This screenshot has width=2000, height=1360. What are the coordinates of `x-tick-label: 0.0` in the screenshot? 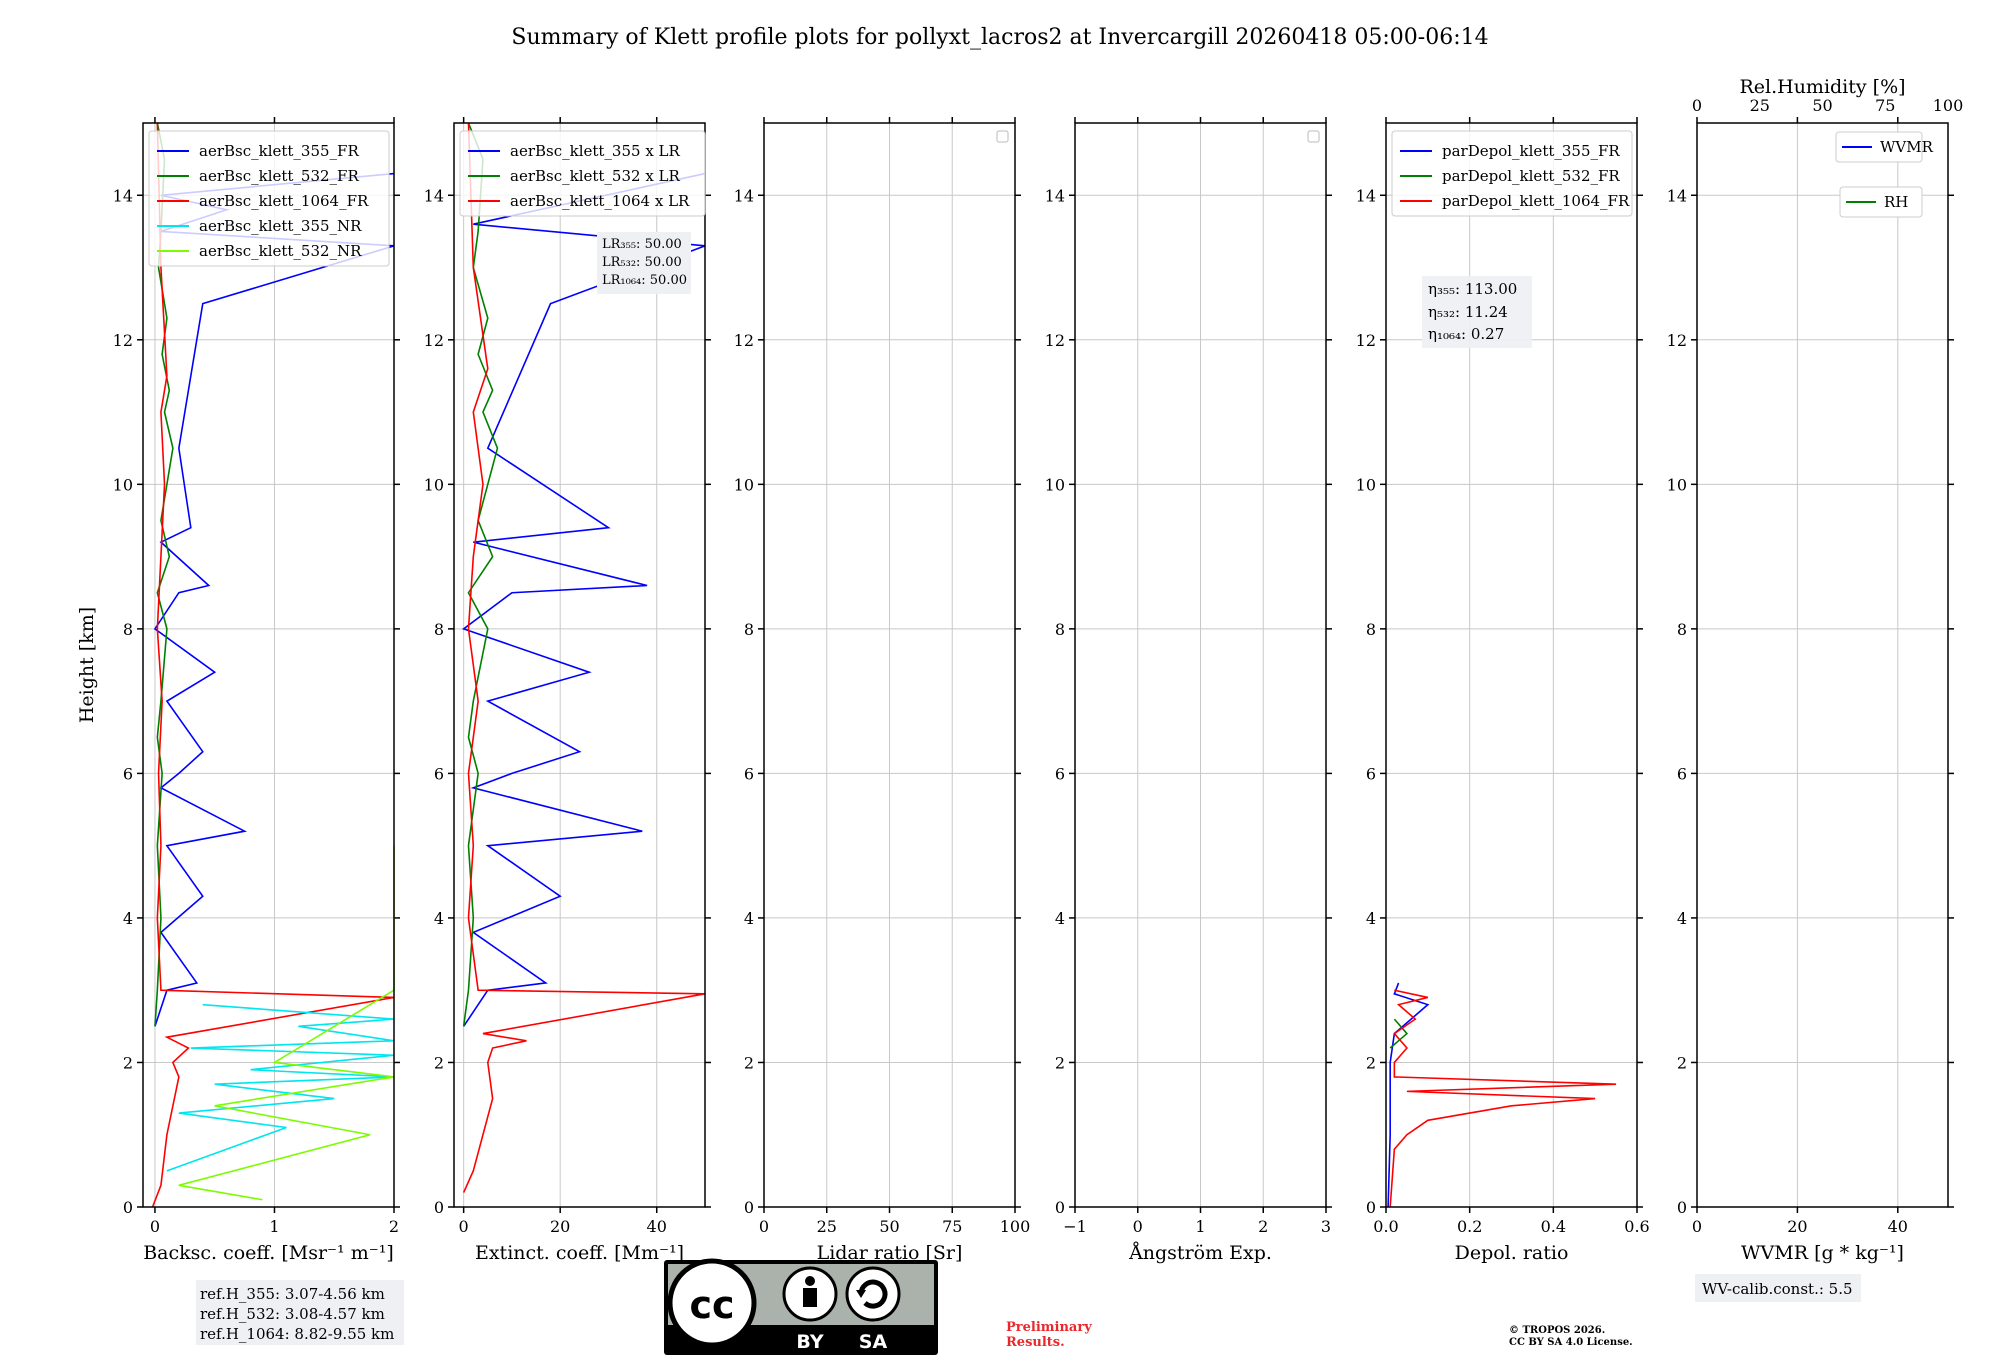 It's located at (1385, 1226).